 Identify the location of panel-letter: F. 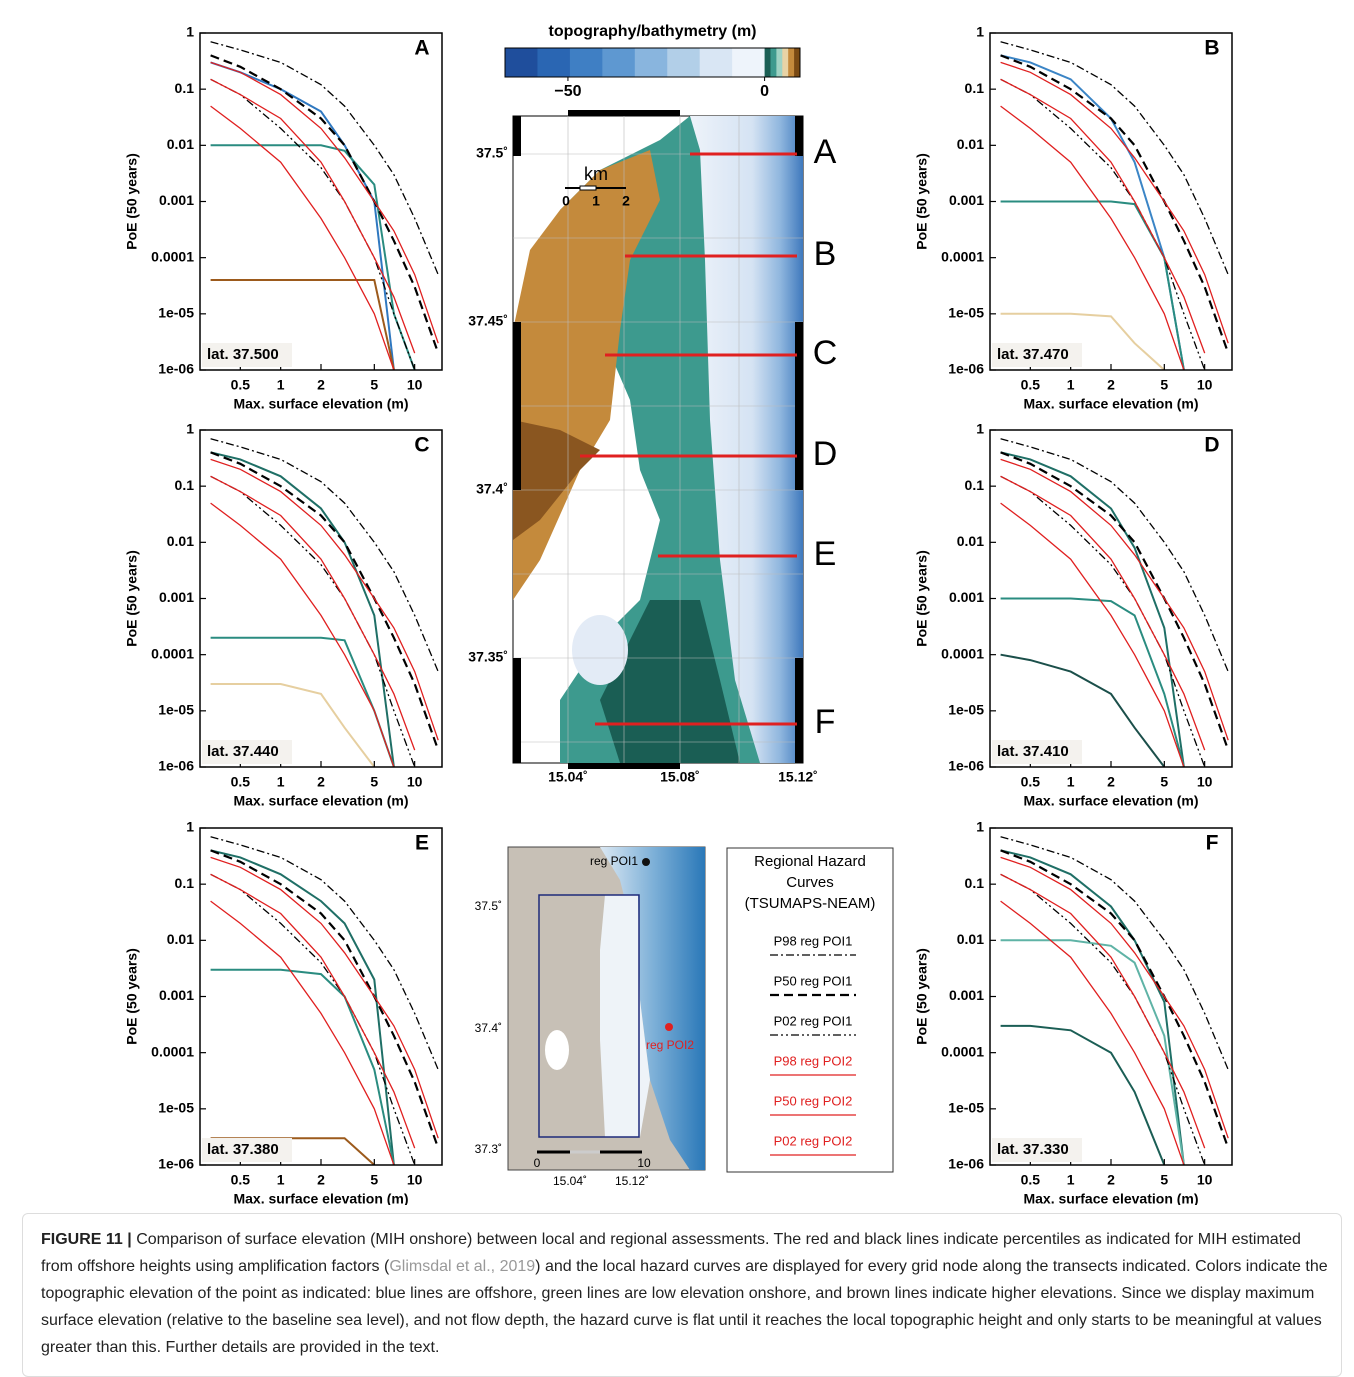
(1212, 843).